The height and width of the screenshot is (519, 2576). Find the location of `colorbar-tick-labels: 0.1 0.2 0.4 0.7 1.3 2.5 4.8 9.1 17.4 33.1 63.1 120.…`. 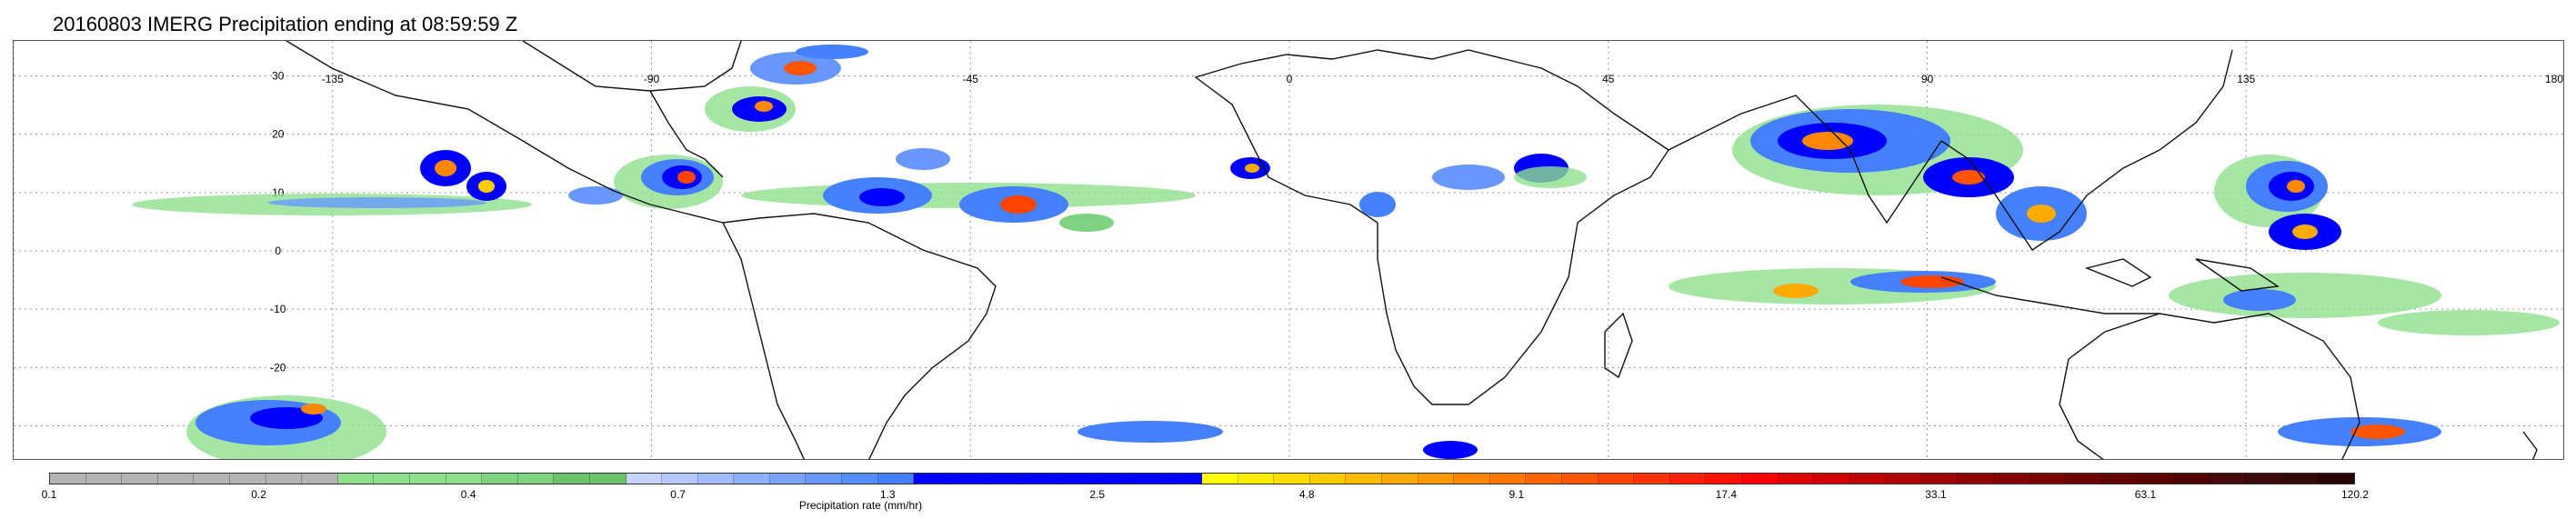

colorbar-tick-labels: 0.1 0.2 0.4 0.7 1.3 2.5 4.8 9.1 17.4 33.1 63.1 120.… is located at coordinates (1205, 494).